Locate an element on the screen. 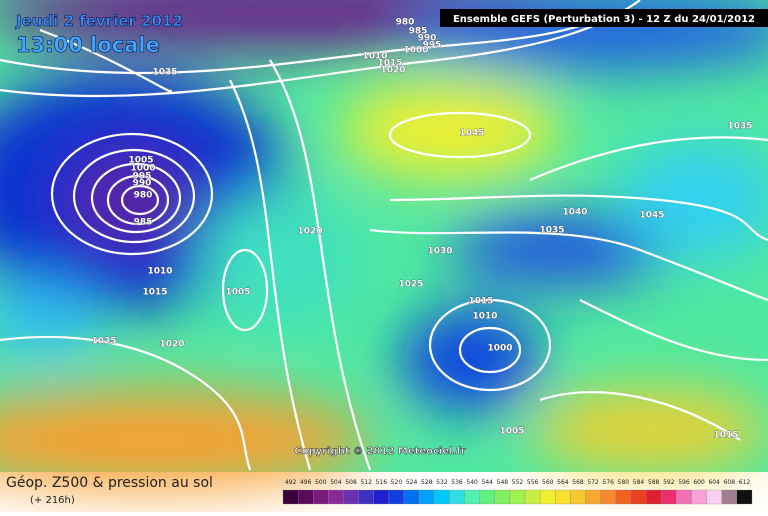 The height and width of the screenshot is (516, 768). scale-label: 612 is located at coordinates (745, 482).